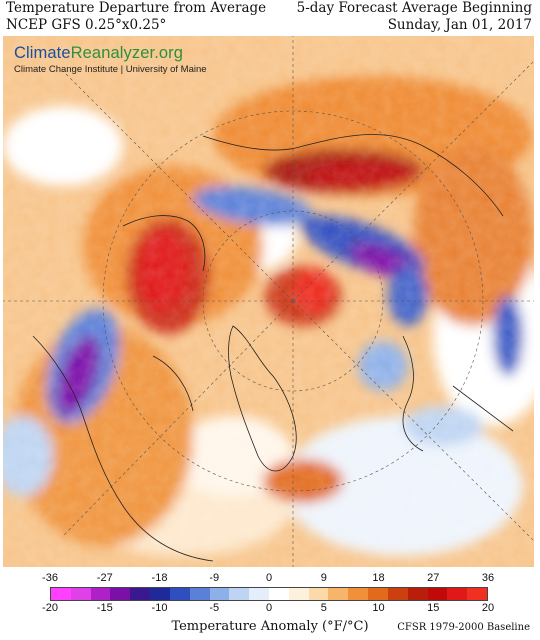 The width and height of the screenshot is (540, 640). I want to click on fahrenheit-tick-label: 18, so click(378, 578).